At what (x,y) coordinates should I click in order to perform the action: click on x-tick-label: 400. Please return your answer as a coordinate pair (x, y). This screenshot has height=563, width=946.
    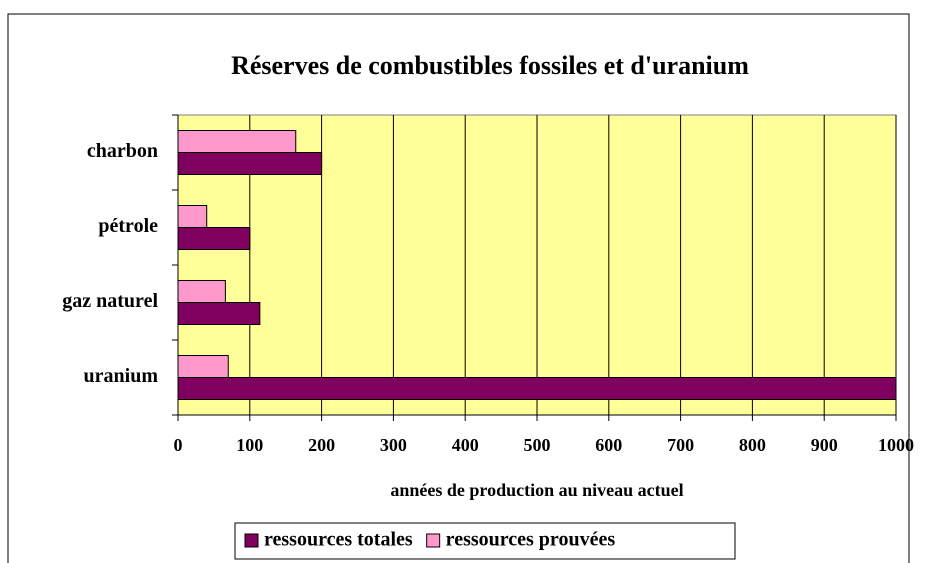
    Looking at the image, I should click on (465, 445).